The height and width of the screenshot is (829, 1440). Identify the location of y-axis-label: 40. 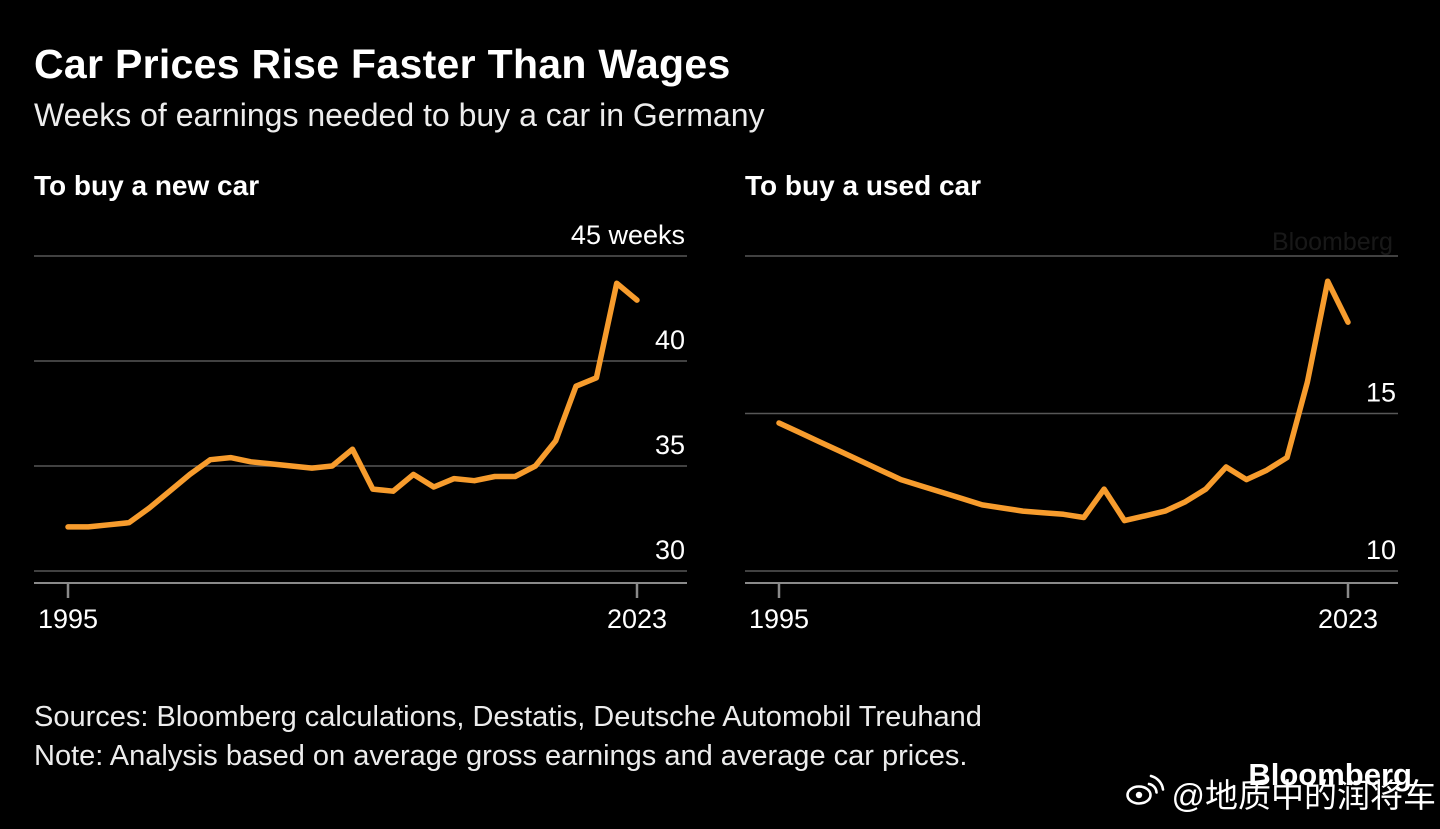
(670, 340).